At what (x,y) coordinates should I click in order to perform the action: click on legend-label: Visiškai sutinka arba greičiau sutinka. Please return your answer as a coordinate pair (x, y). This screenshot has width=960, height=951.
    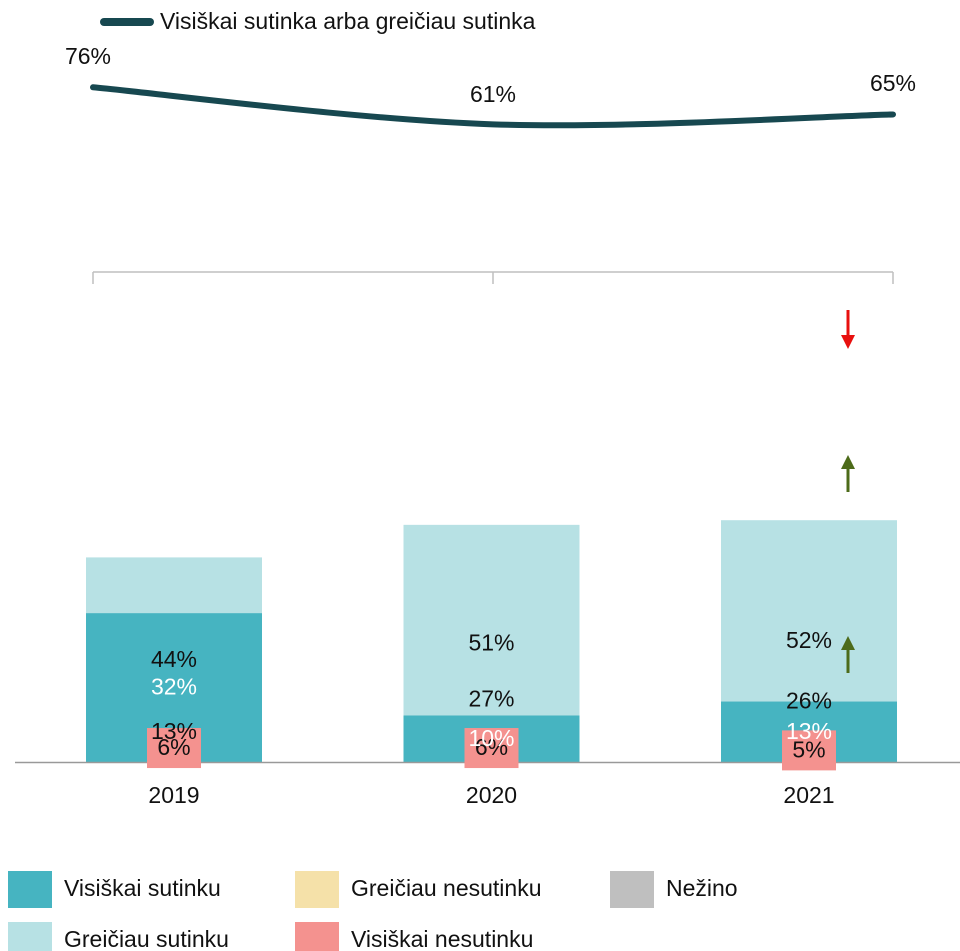
    Looking at the image, I should click on (348, 21).